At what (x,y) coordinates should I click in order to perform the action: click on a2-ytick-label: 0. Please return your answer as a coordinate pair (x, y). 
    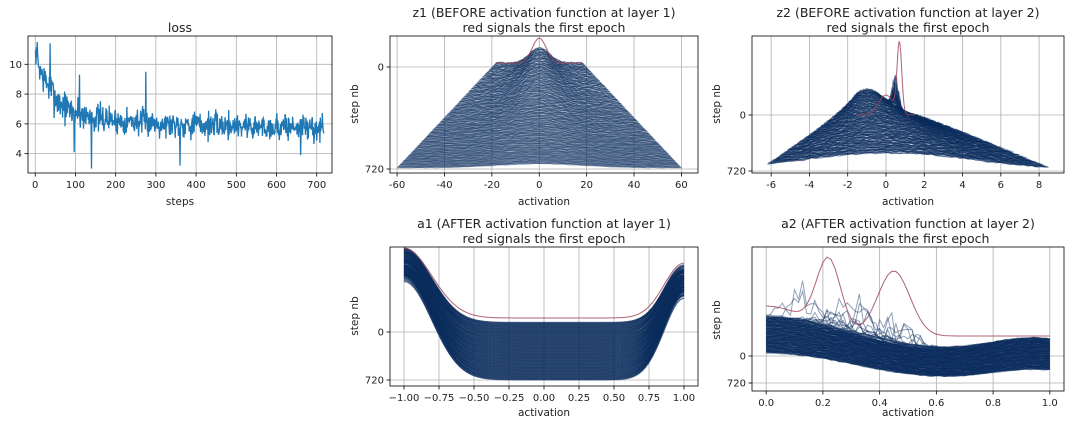
    Looking at the image, I should click on (743, 357).